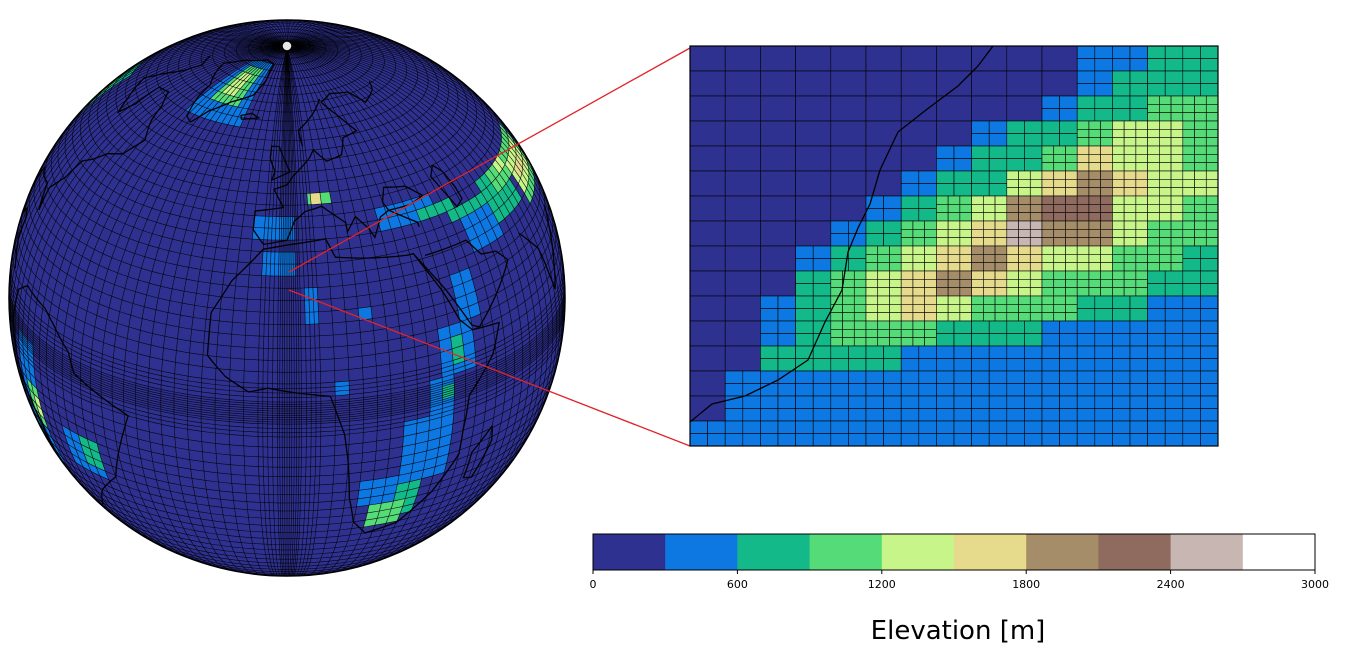 The width and height of the screenshot is (1347, 655). What do you see at coordinates (958, 631) in the screenshot?
I see `colorbar-title: Elevation [m]` at bounding box center [958, 631].